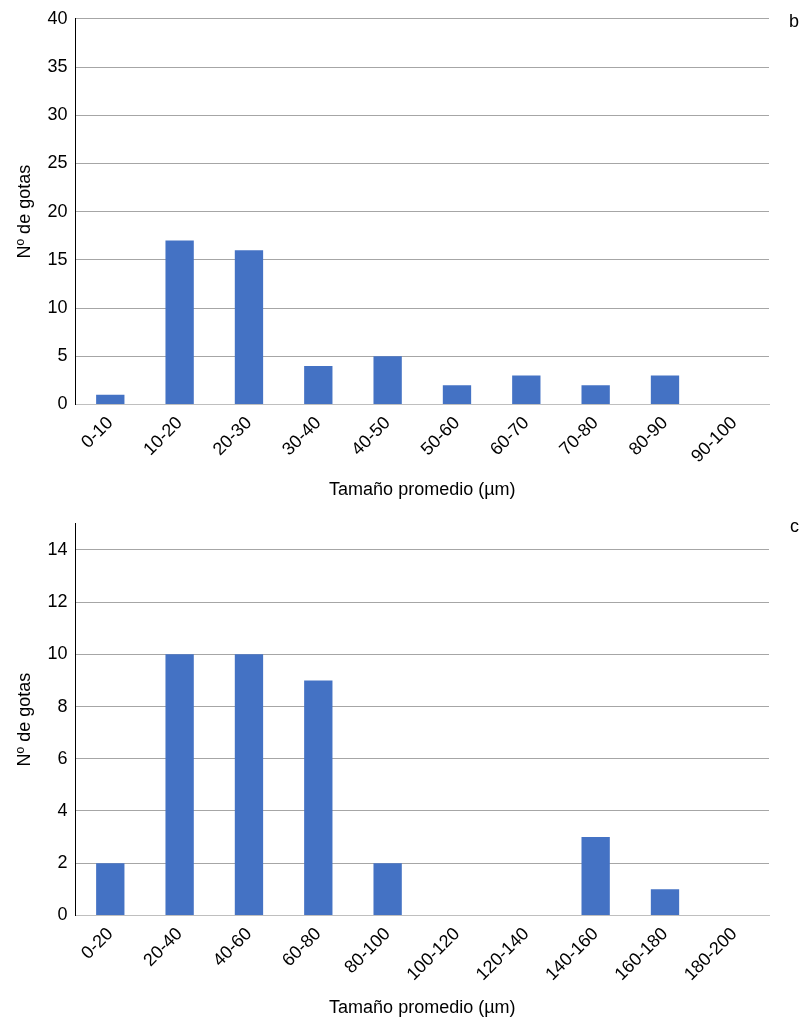 The width and height of the screenshot is (809, 1023). Describe the element at coordinates (57, 548) in the screenshot. I see `y-tick-label: 14` at that location.